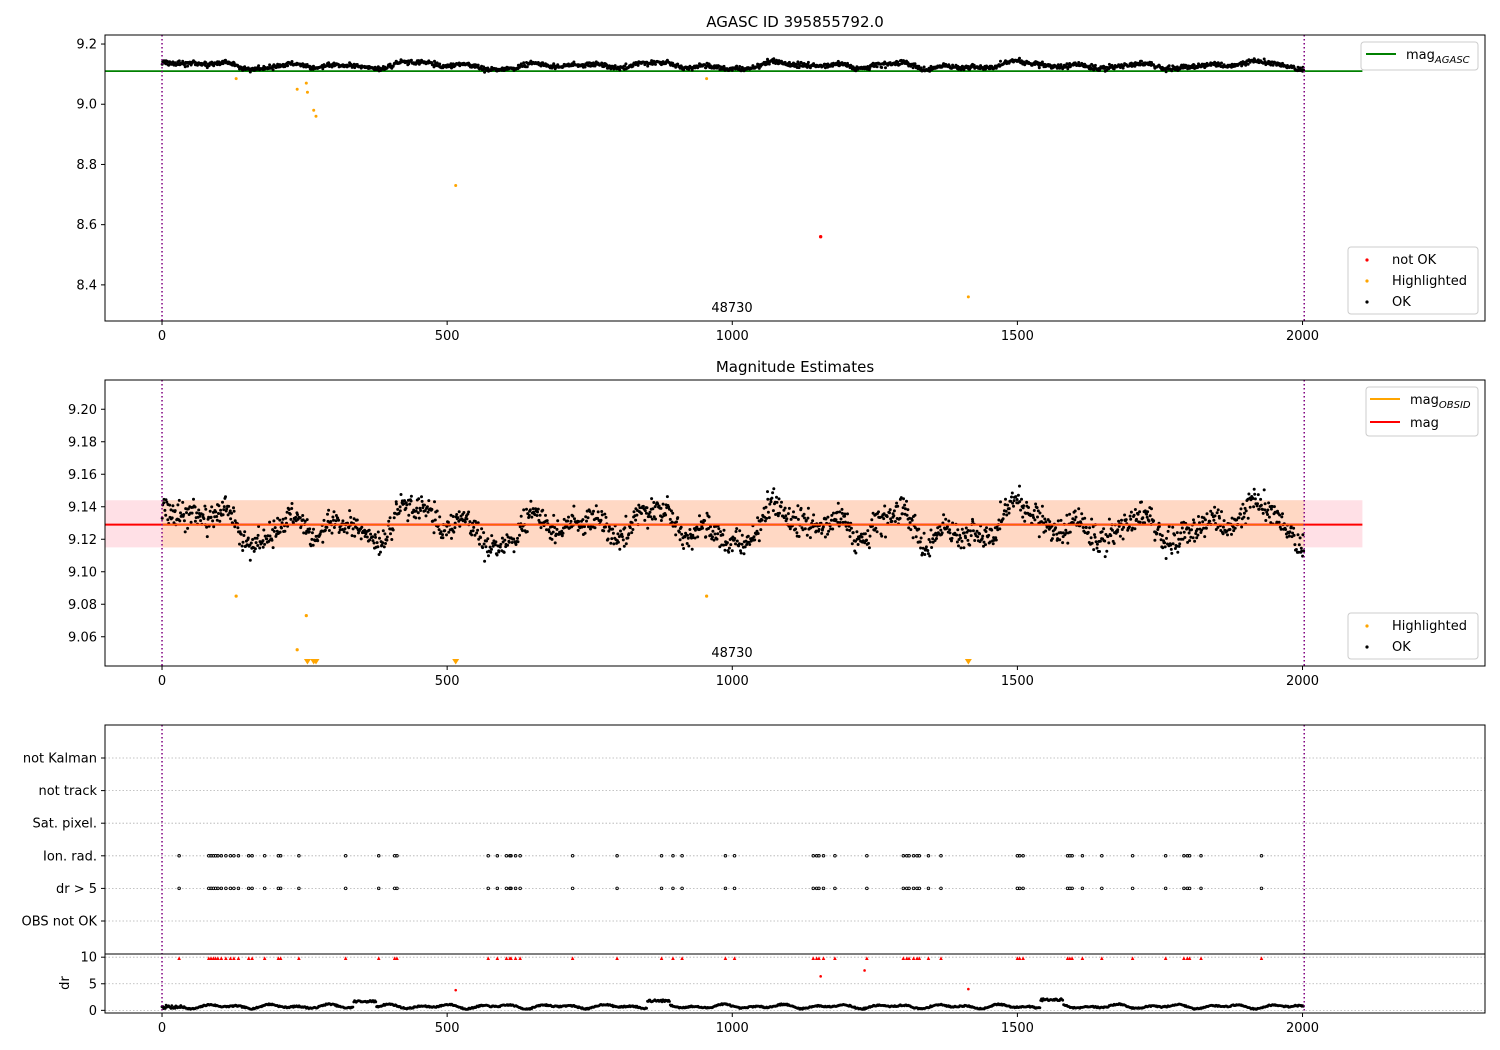 The height and width of the screenshot is (1050, 1500). I want to click on panel2-ytick-label: 9.20, so click(82, 410).